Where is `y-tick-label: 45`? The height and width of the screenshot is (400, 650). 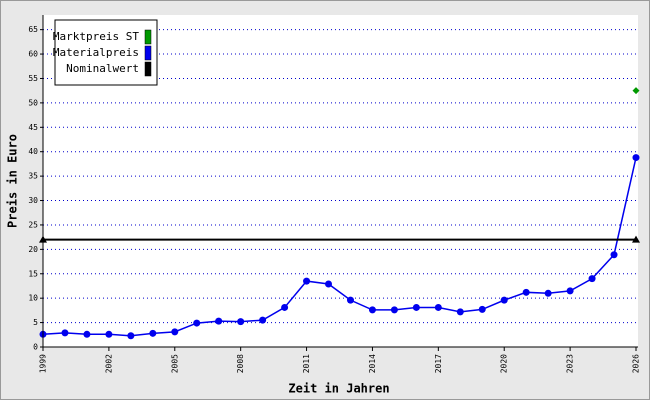
y-tick-label: 45 is located at coordinates (33, 127).